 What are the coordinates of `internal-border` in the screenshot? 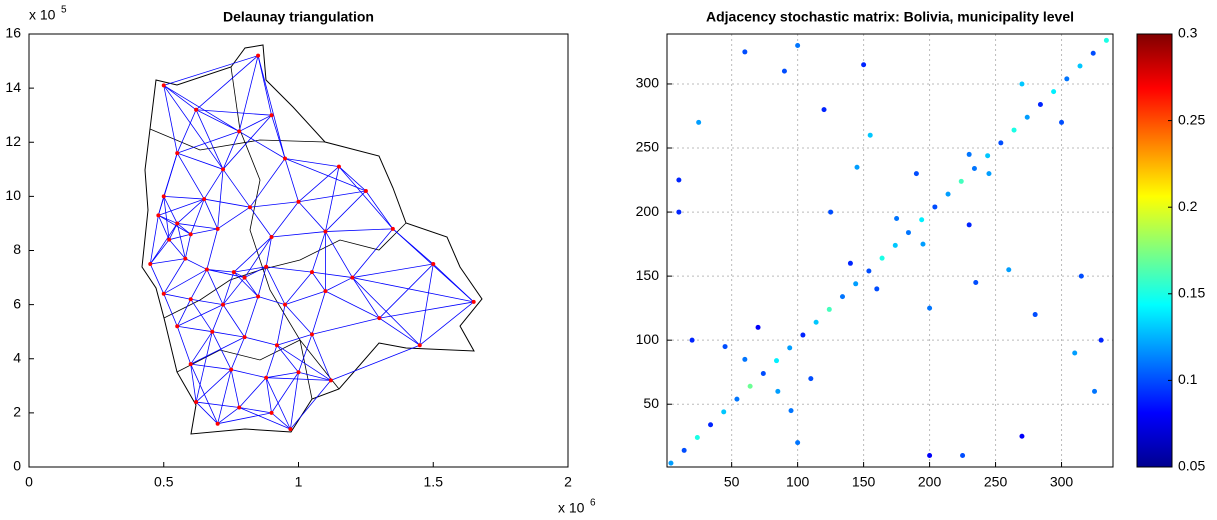 It's located at (237, 139).